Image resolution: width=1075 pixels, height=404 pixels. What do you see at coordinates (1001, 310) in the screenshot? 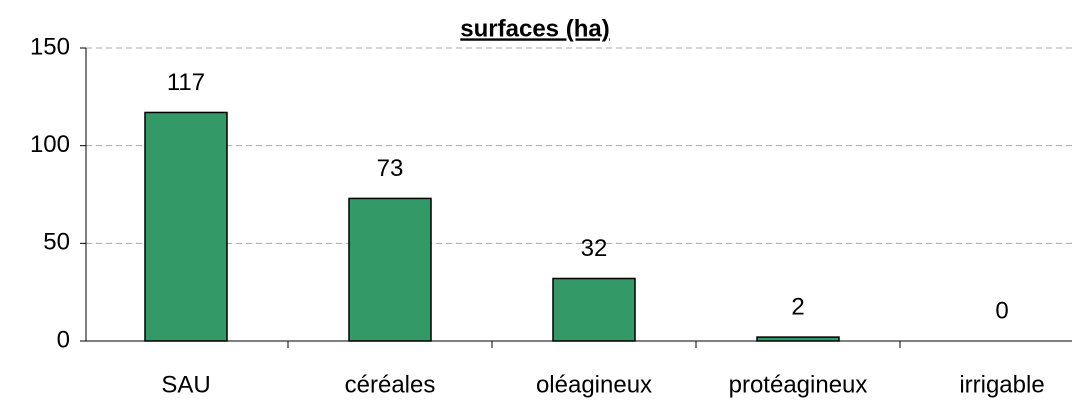
I see `value-label: 0` at bounding box center [1001, 310].